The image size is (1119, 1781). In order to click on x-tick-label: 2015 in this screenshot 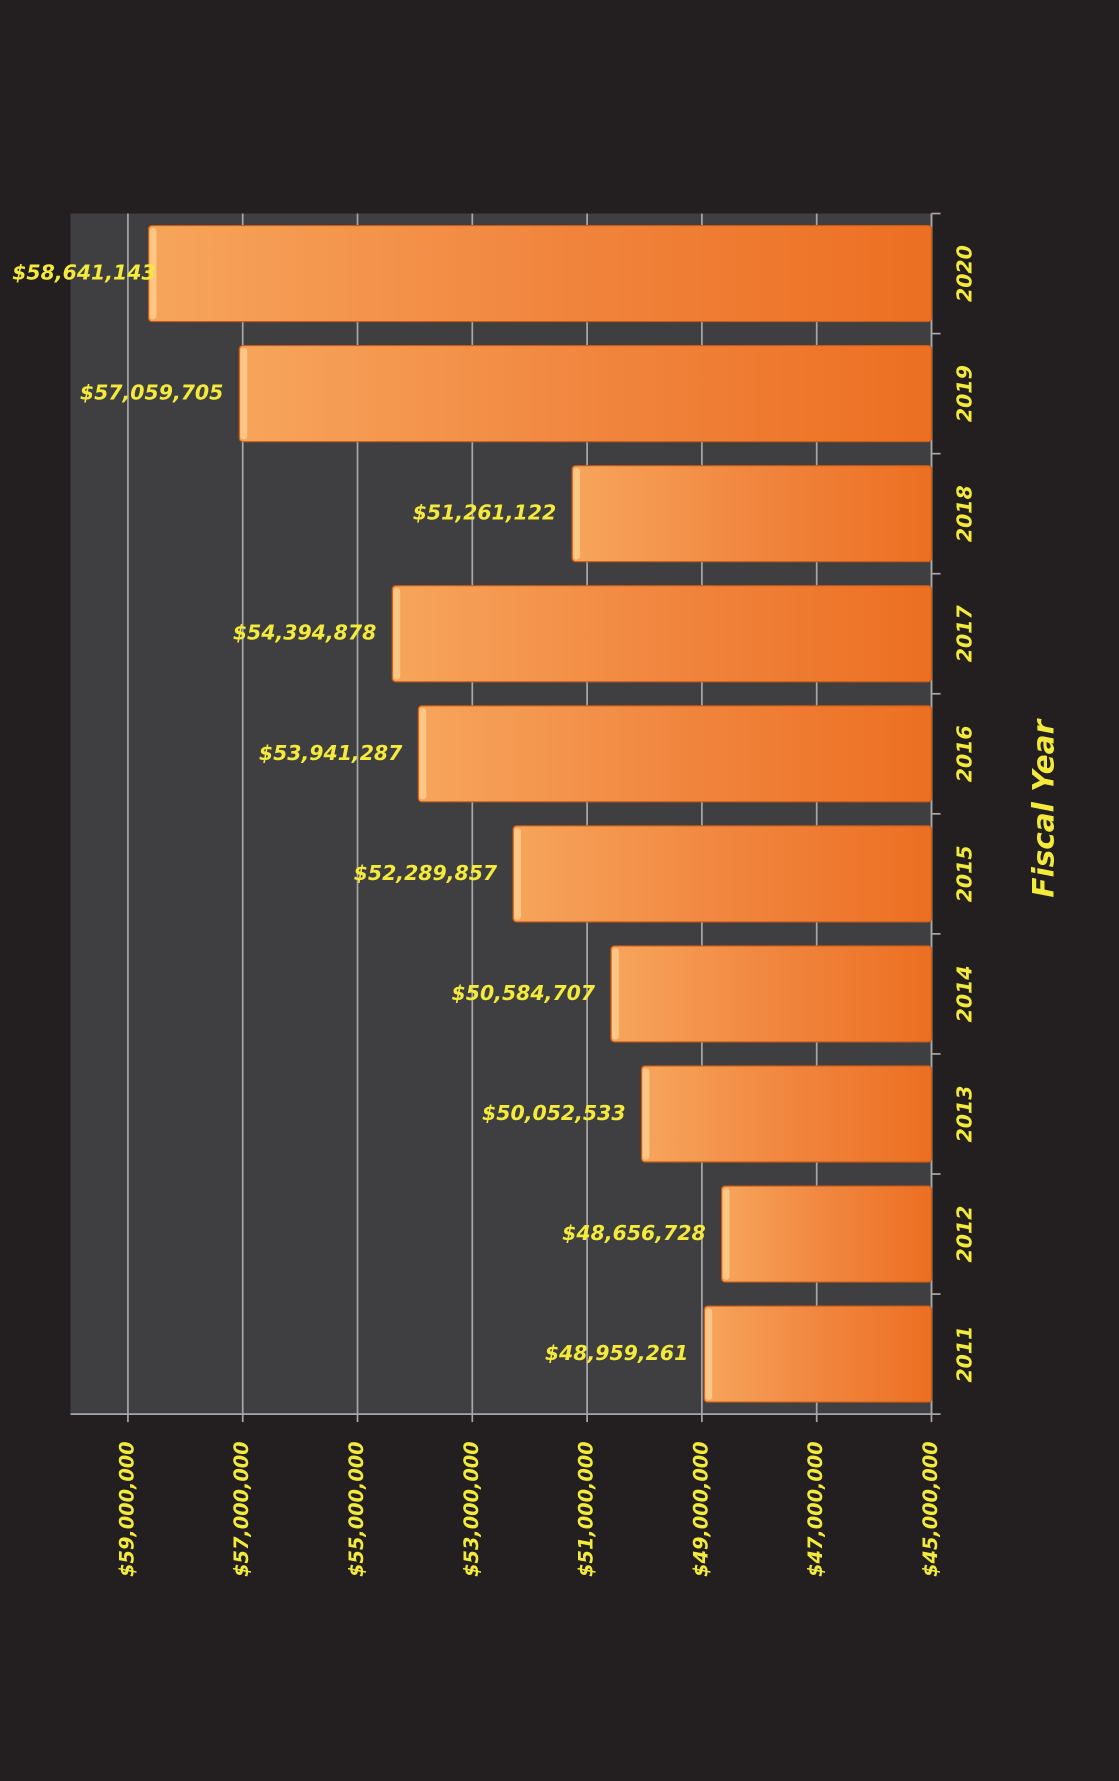, I will do `click(965, 873)`.